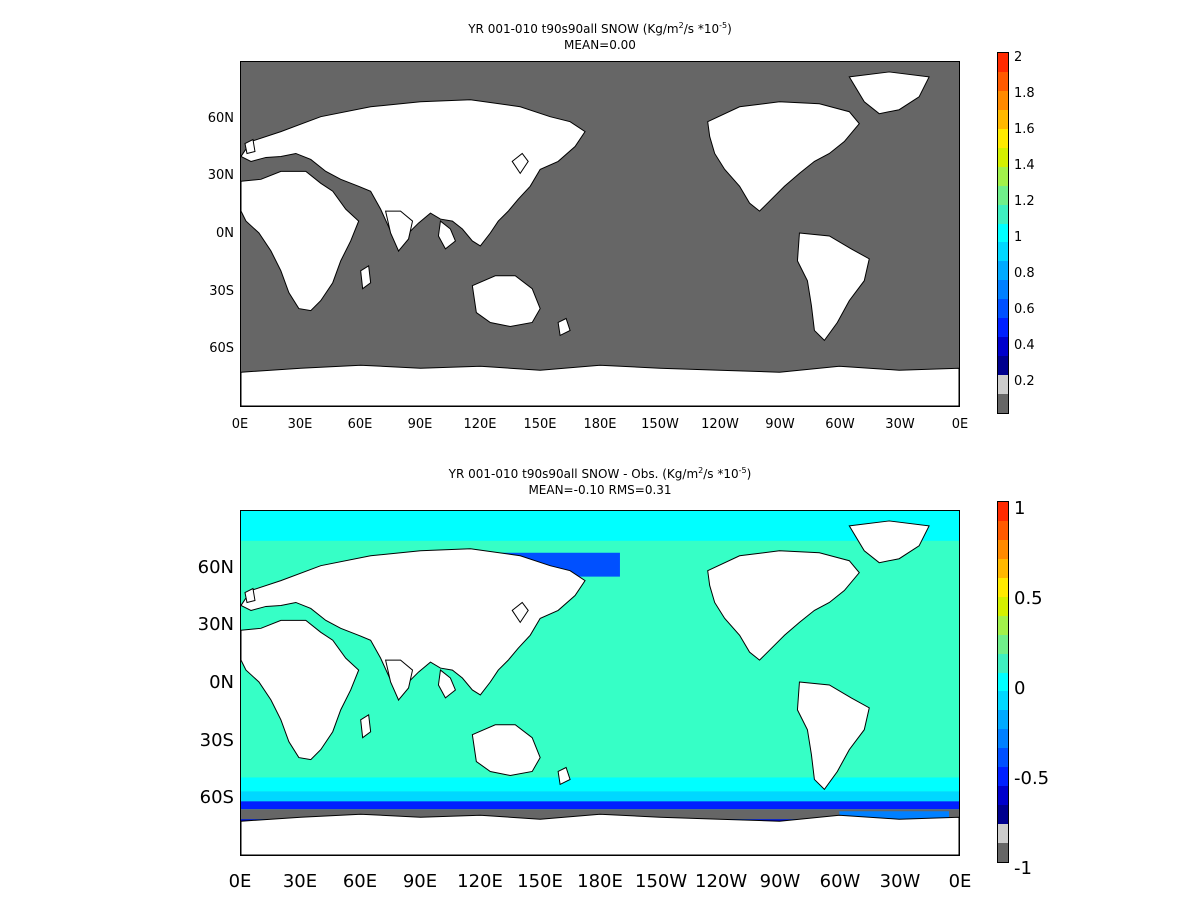 The width and height of the screenshot is (1200, 900). Describe the element at coordinates (399, 680) in the screenshot. I see `landmass-india` at that location.